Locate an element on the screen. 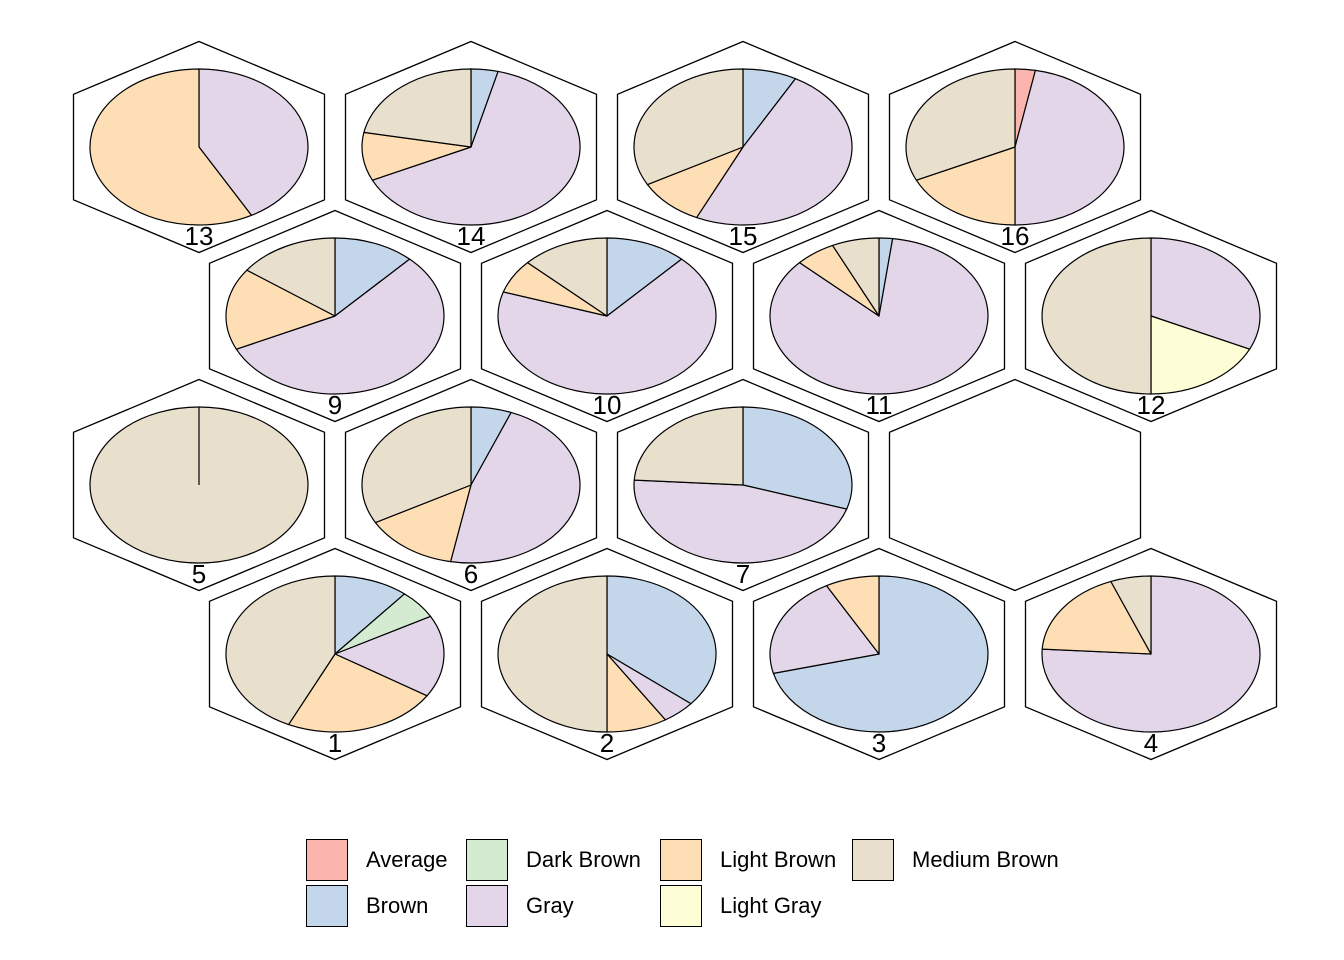  cell-label-12: 12 is located at coordinates (1151, 405).